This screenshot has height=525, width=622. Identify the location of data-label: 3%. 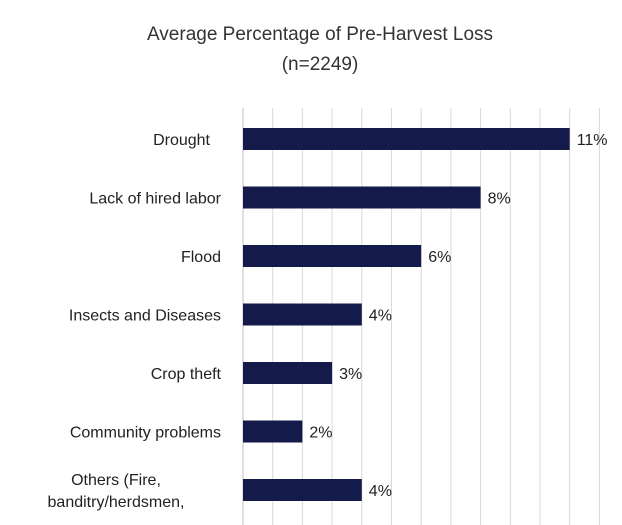
(350, 374).